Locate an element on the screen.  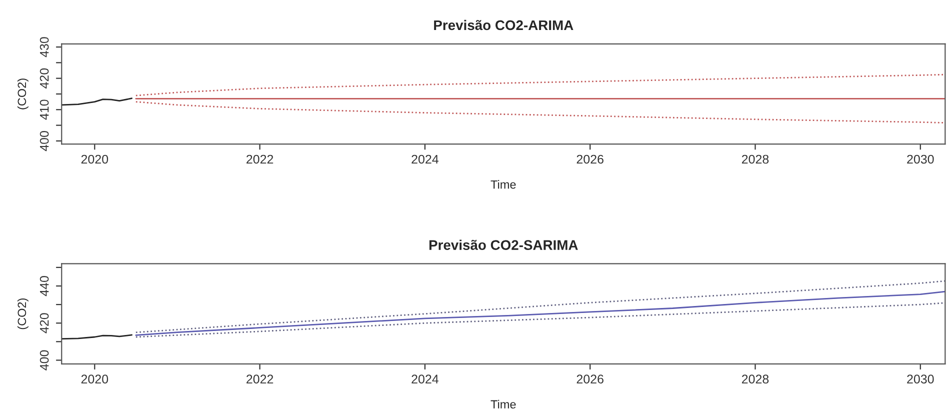
chart-title: Previsão CO2-ARIMA is located at coordinates (504, 25).